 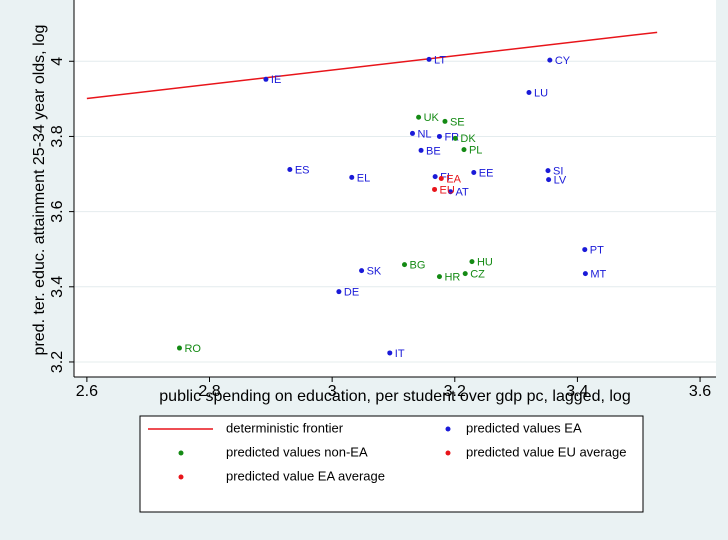 I want to click on point-label: PL, so click(x=475, y=151).